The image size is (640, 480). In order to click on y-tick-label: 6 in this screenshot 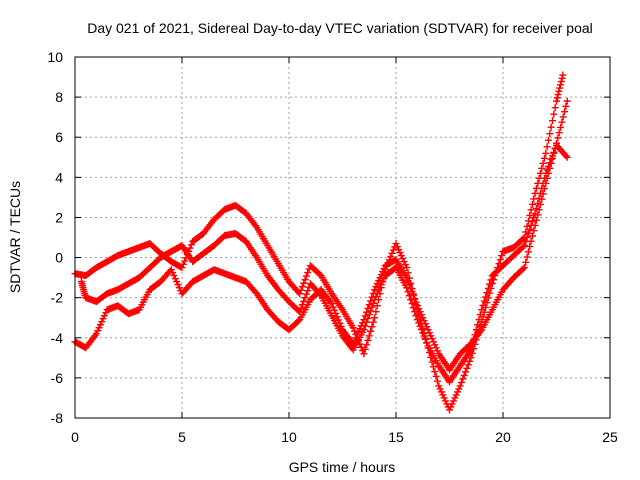, I will do `click(59, 137)`.